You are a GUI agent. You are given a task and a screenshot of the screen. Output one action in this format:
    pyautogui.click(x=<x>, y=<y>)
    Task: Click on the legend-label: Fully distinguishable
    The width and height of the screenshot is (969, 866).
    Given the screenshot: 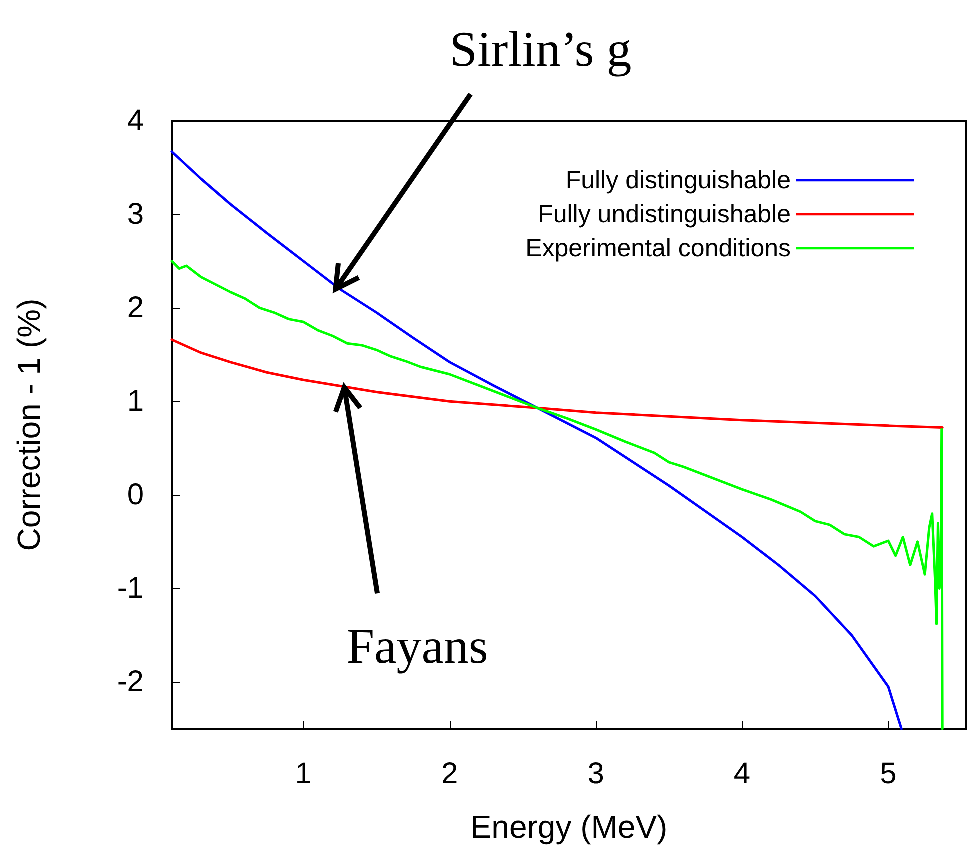 What is the action you would take?
    pyautogui.click(x=678, y=180)
    